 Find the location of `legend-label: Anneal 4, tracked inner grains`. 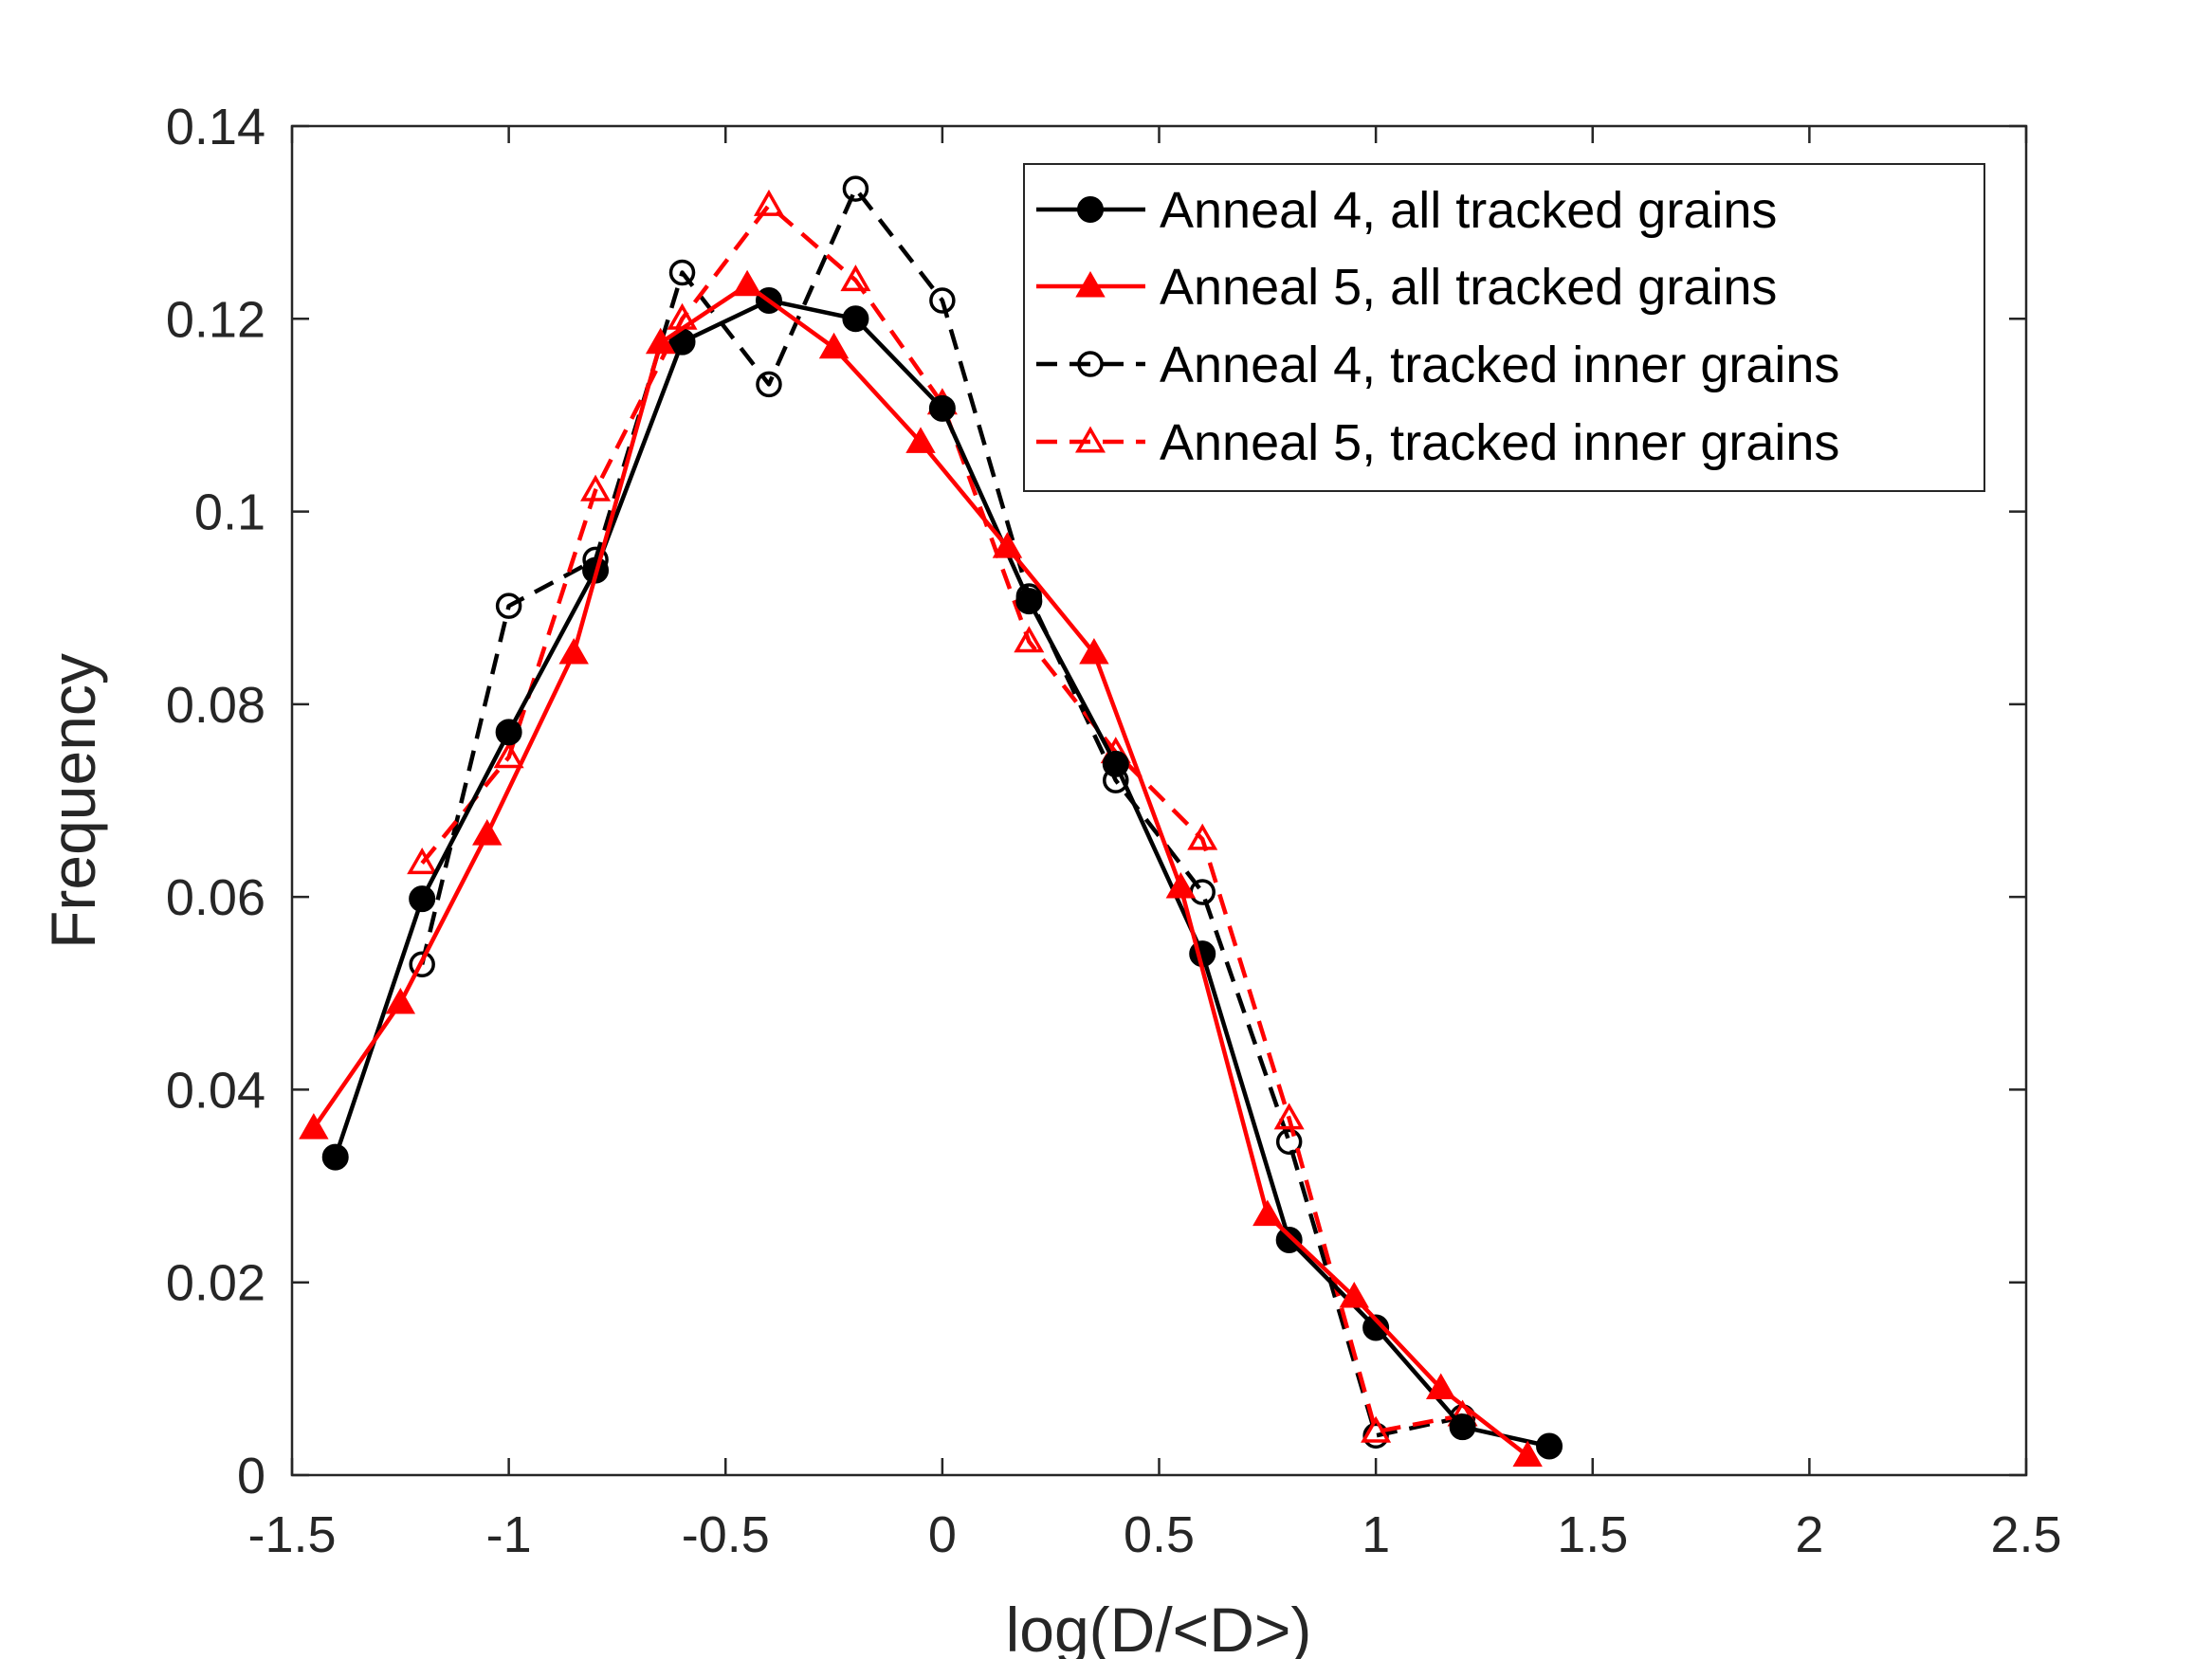

legend-label: Anneal 4, tracked inner grains is located at coordinates (1499, 365).